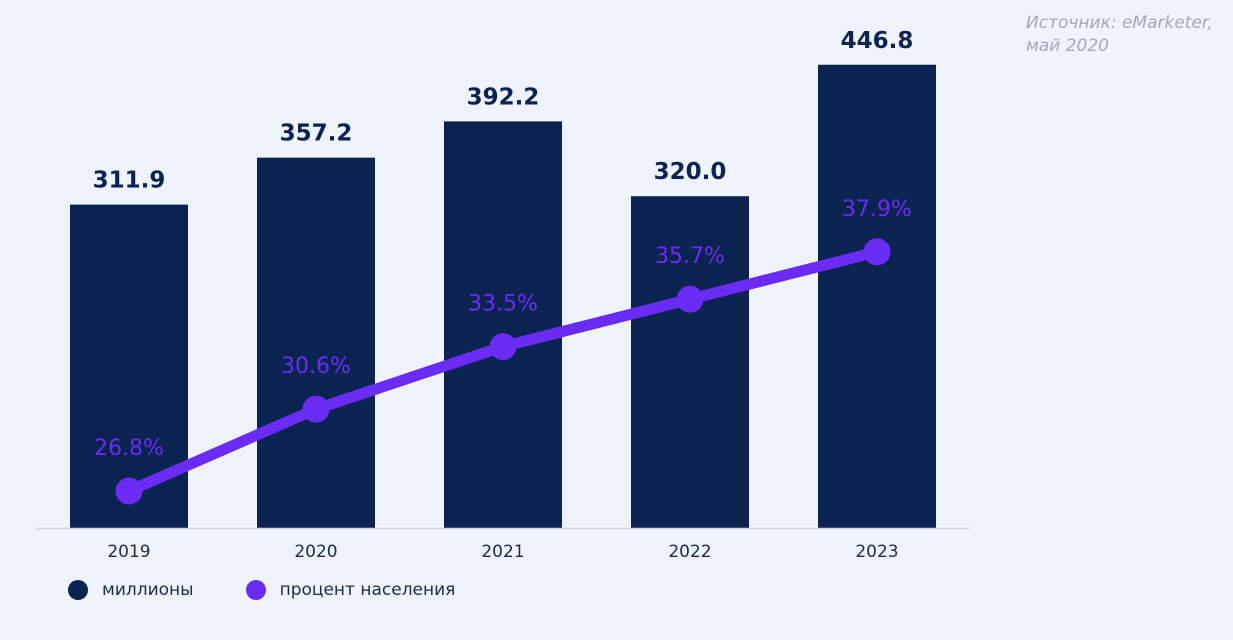 The image size is (1233, 640). What do you see at coordinates (316, 366) in the screenshot?
I see `percent-value-label: 30.6%` at bounding box center [316, 366].